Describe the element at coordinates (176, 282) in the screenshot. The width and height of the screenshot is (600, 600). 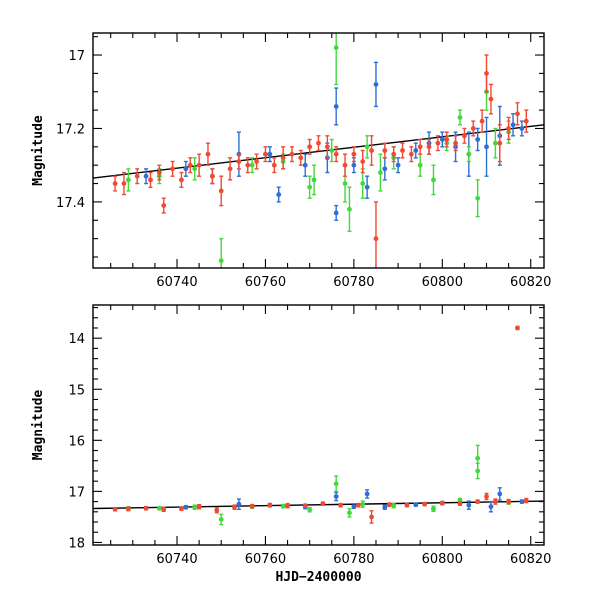
I see `x-tick-label: 60740` at that location.